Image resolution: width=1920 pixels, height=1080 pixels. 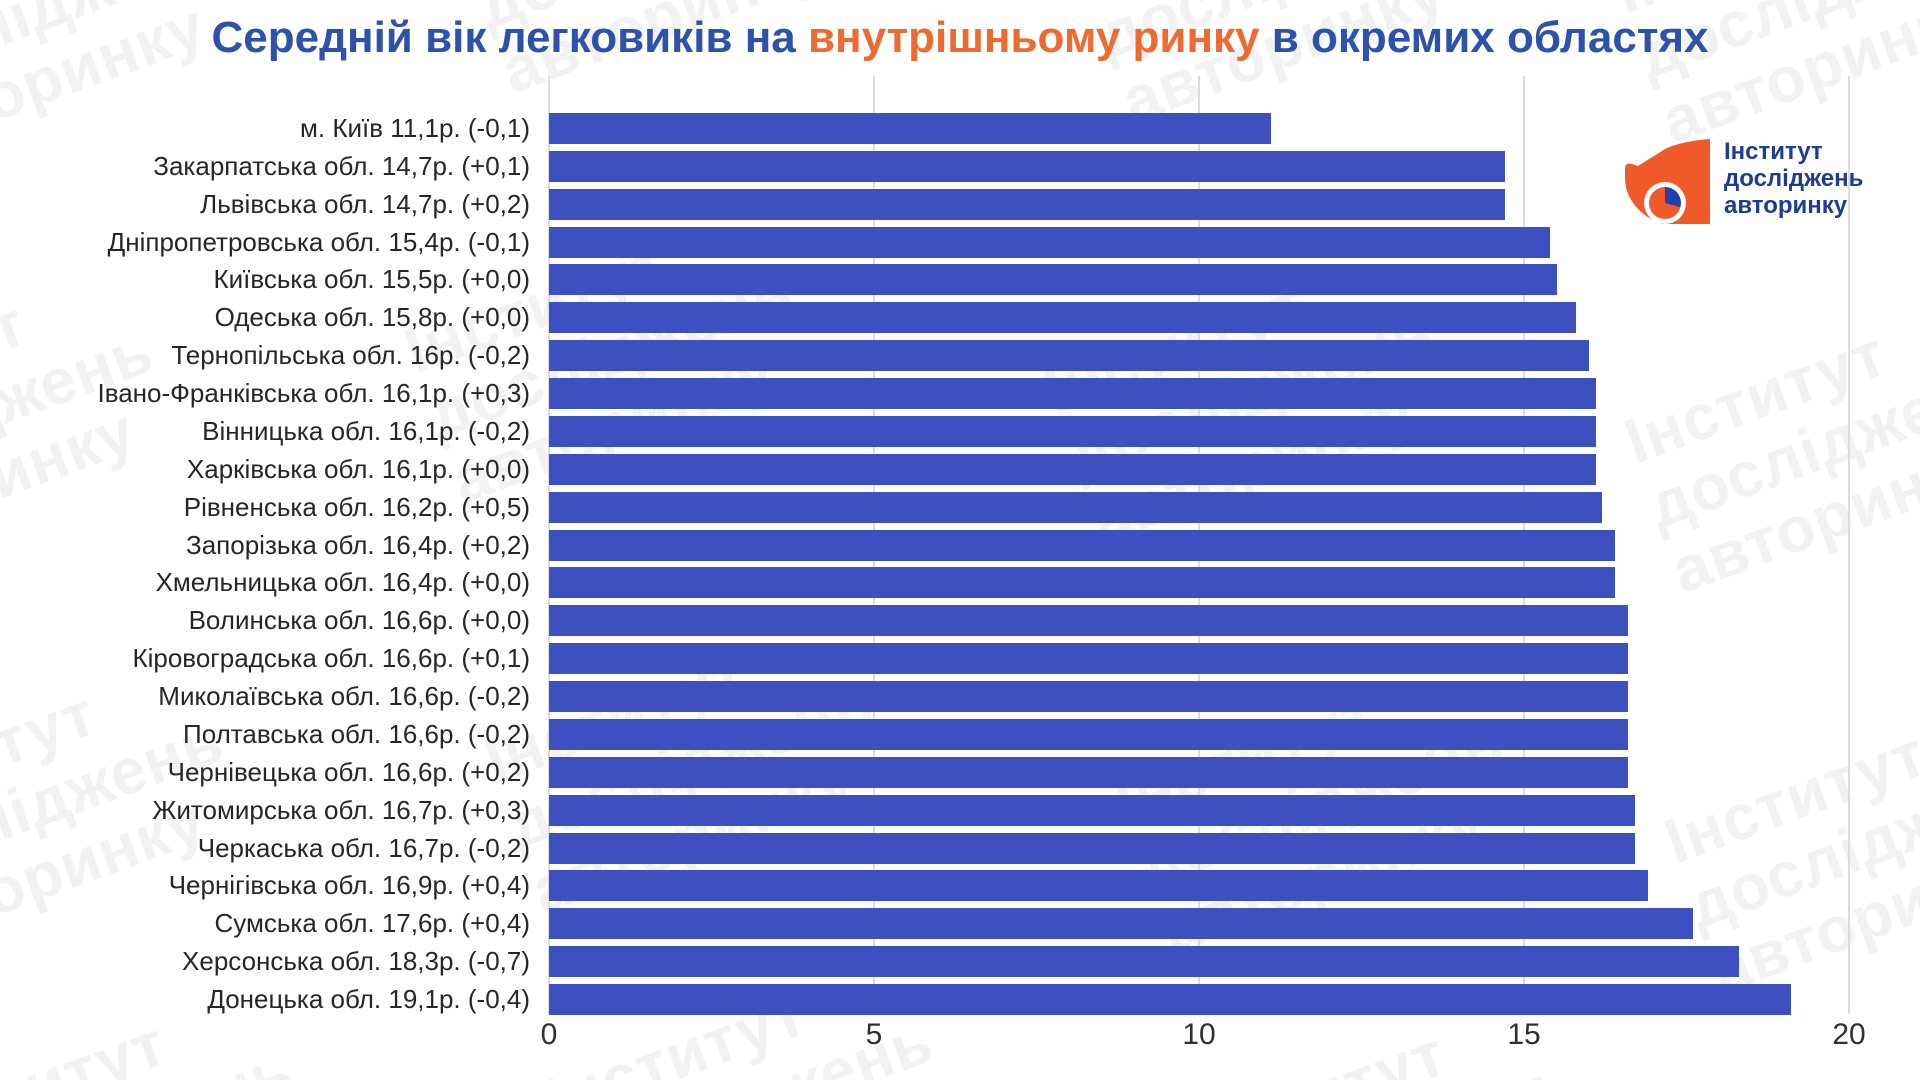 I want to click on category-label: Київська обл. 15,5р. (+0,0), so click(x=371, y=279).